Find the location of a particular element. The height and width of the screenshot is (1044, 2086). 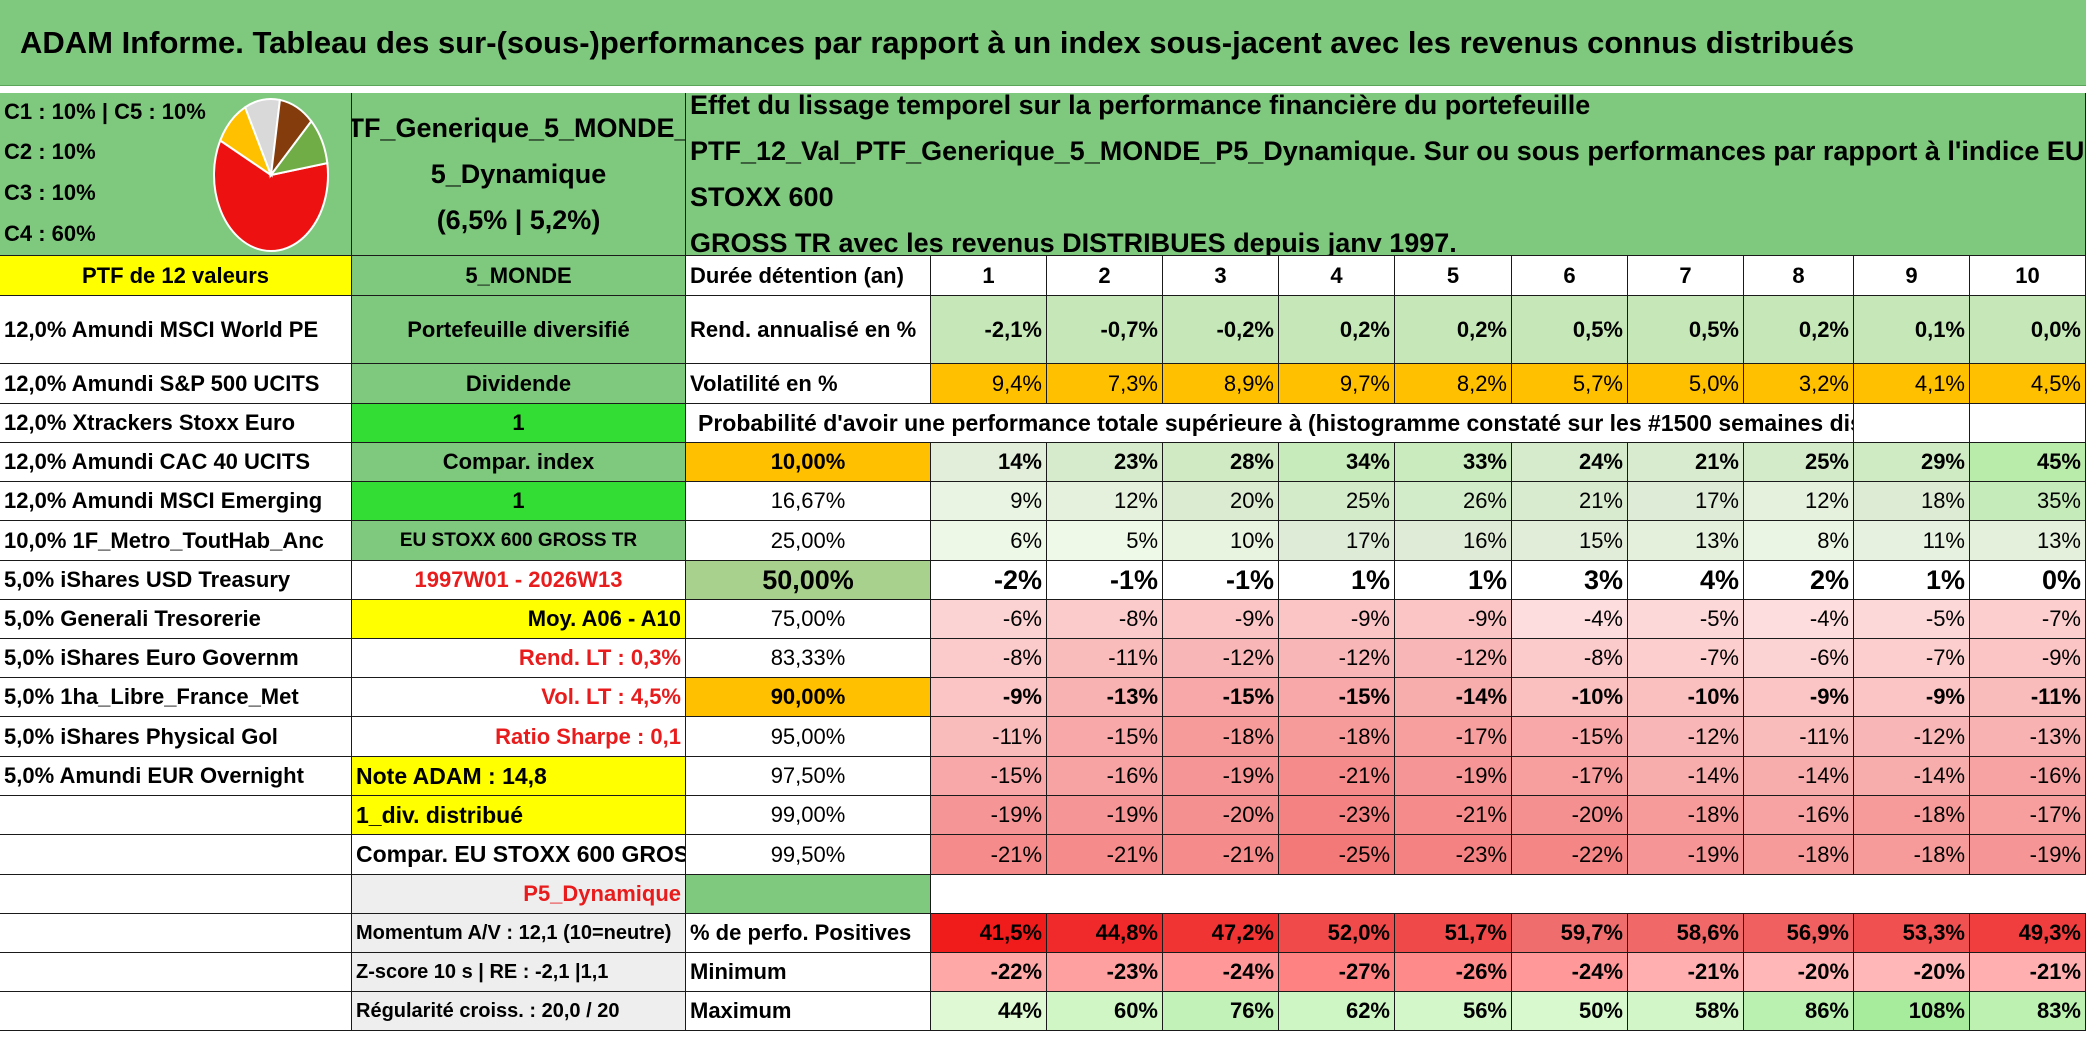

holding-row: 12,0% Amundi CAC 40 UCITS is located at coordinates (176, 462).